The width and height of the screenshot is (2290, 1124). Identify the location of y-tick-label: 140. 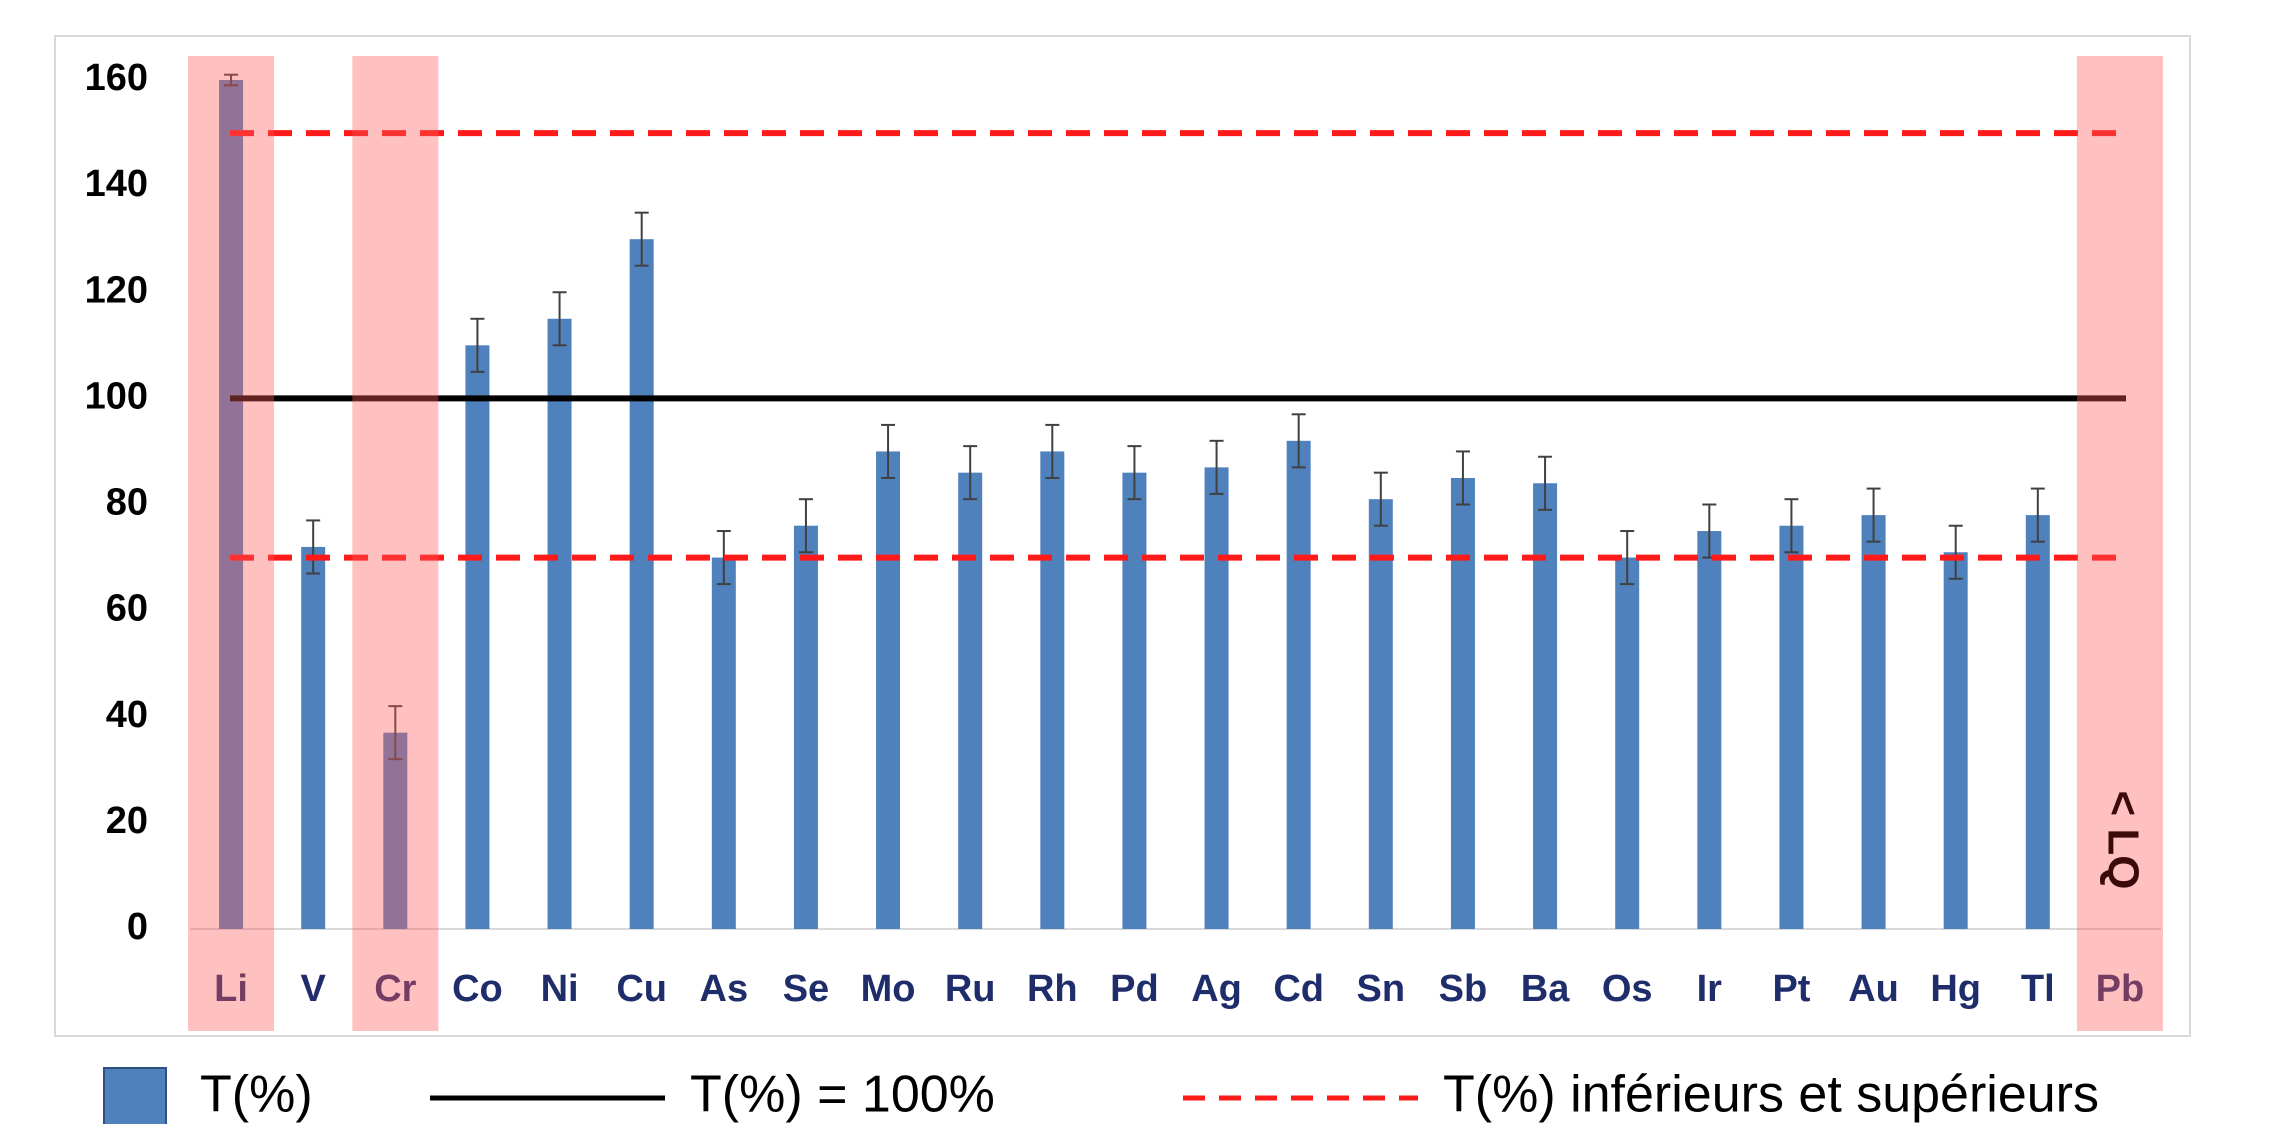
(116, 184).